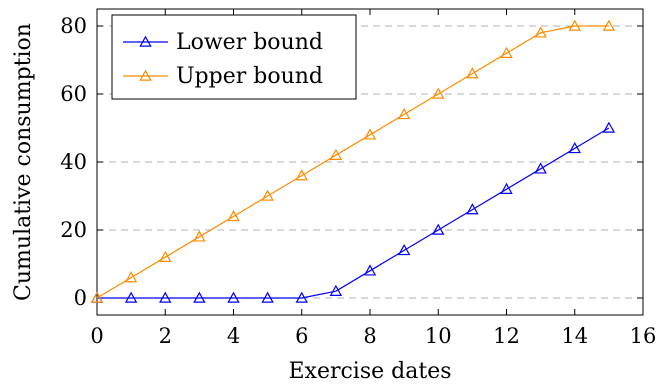 The image size is (656, 385). What do you see at coordinates (506, 336) in the screenshot?
I see `x-tick-label: 12` at bounding box center [506, 336].